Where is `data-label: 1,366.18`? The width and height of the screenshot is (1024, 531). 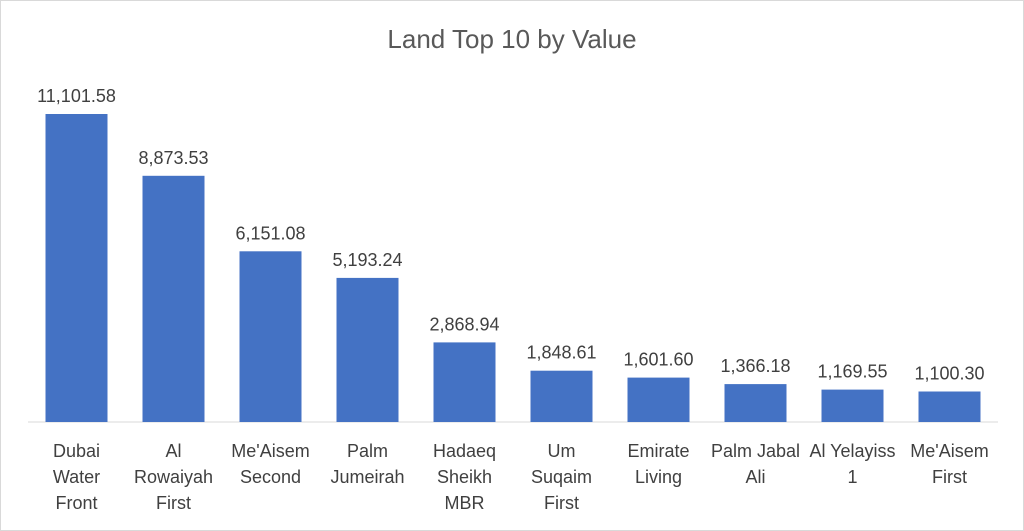 data-label: 1,366.18 is located at coordinates (755, 366).